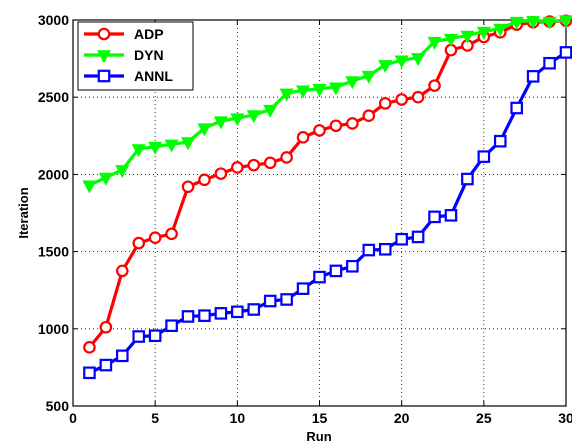 Image resolution: width=572 pixels, height=445 pixels. I want to click on y-axis-label: Iteration, so click(23, 212).